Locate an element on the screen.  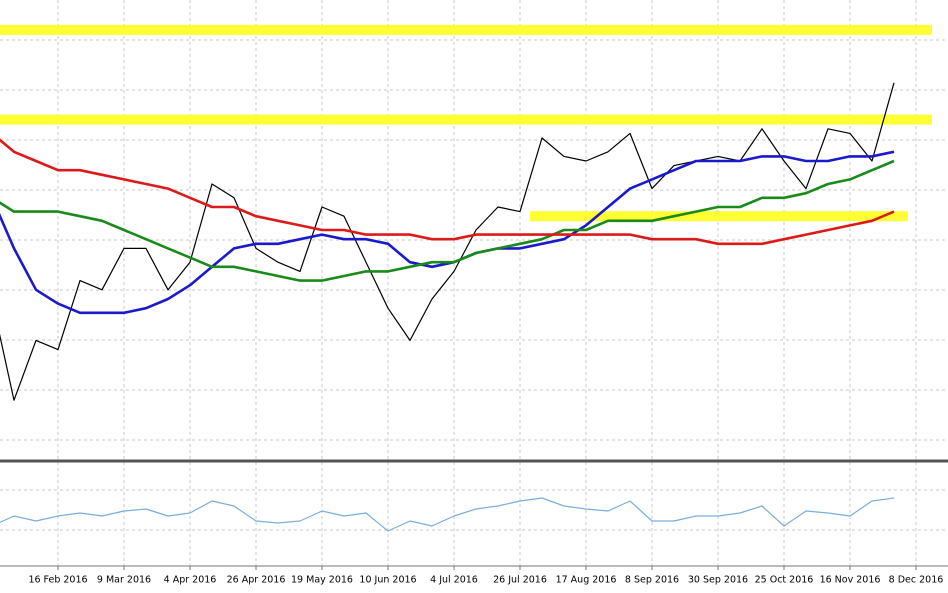
x-tick-label: 26 Apr 2016 is located at coordinates (256, 580).